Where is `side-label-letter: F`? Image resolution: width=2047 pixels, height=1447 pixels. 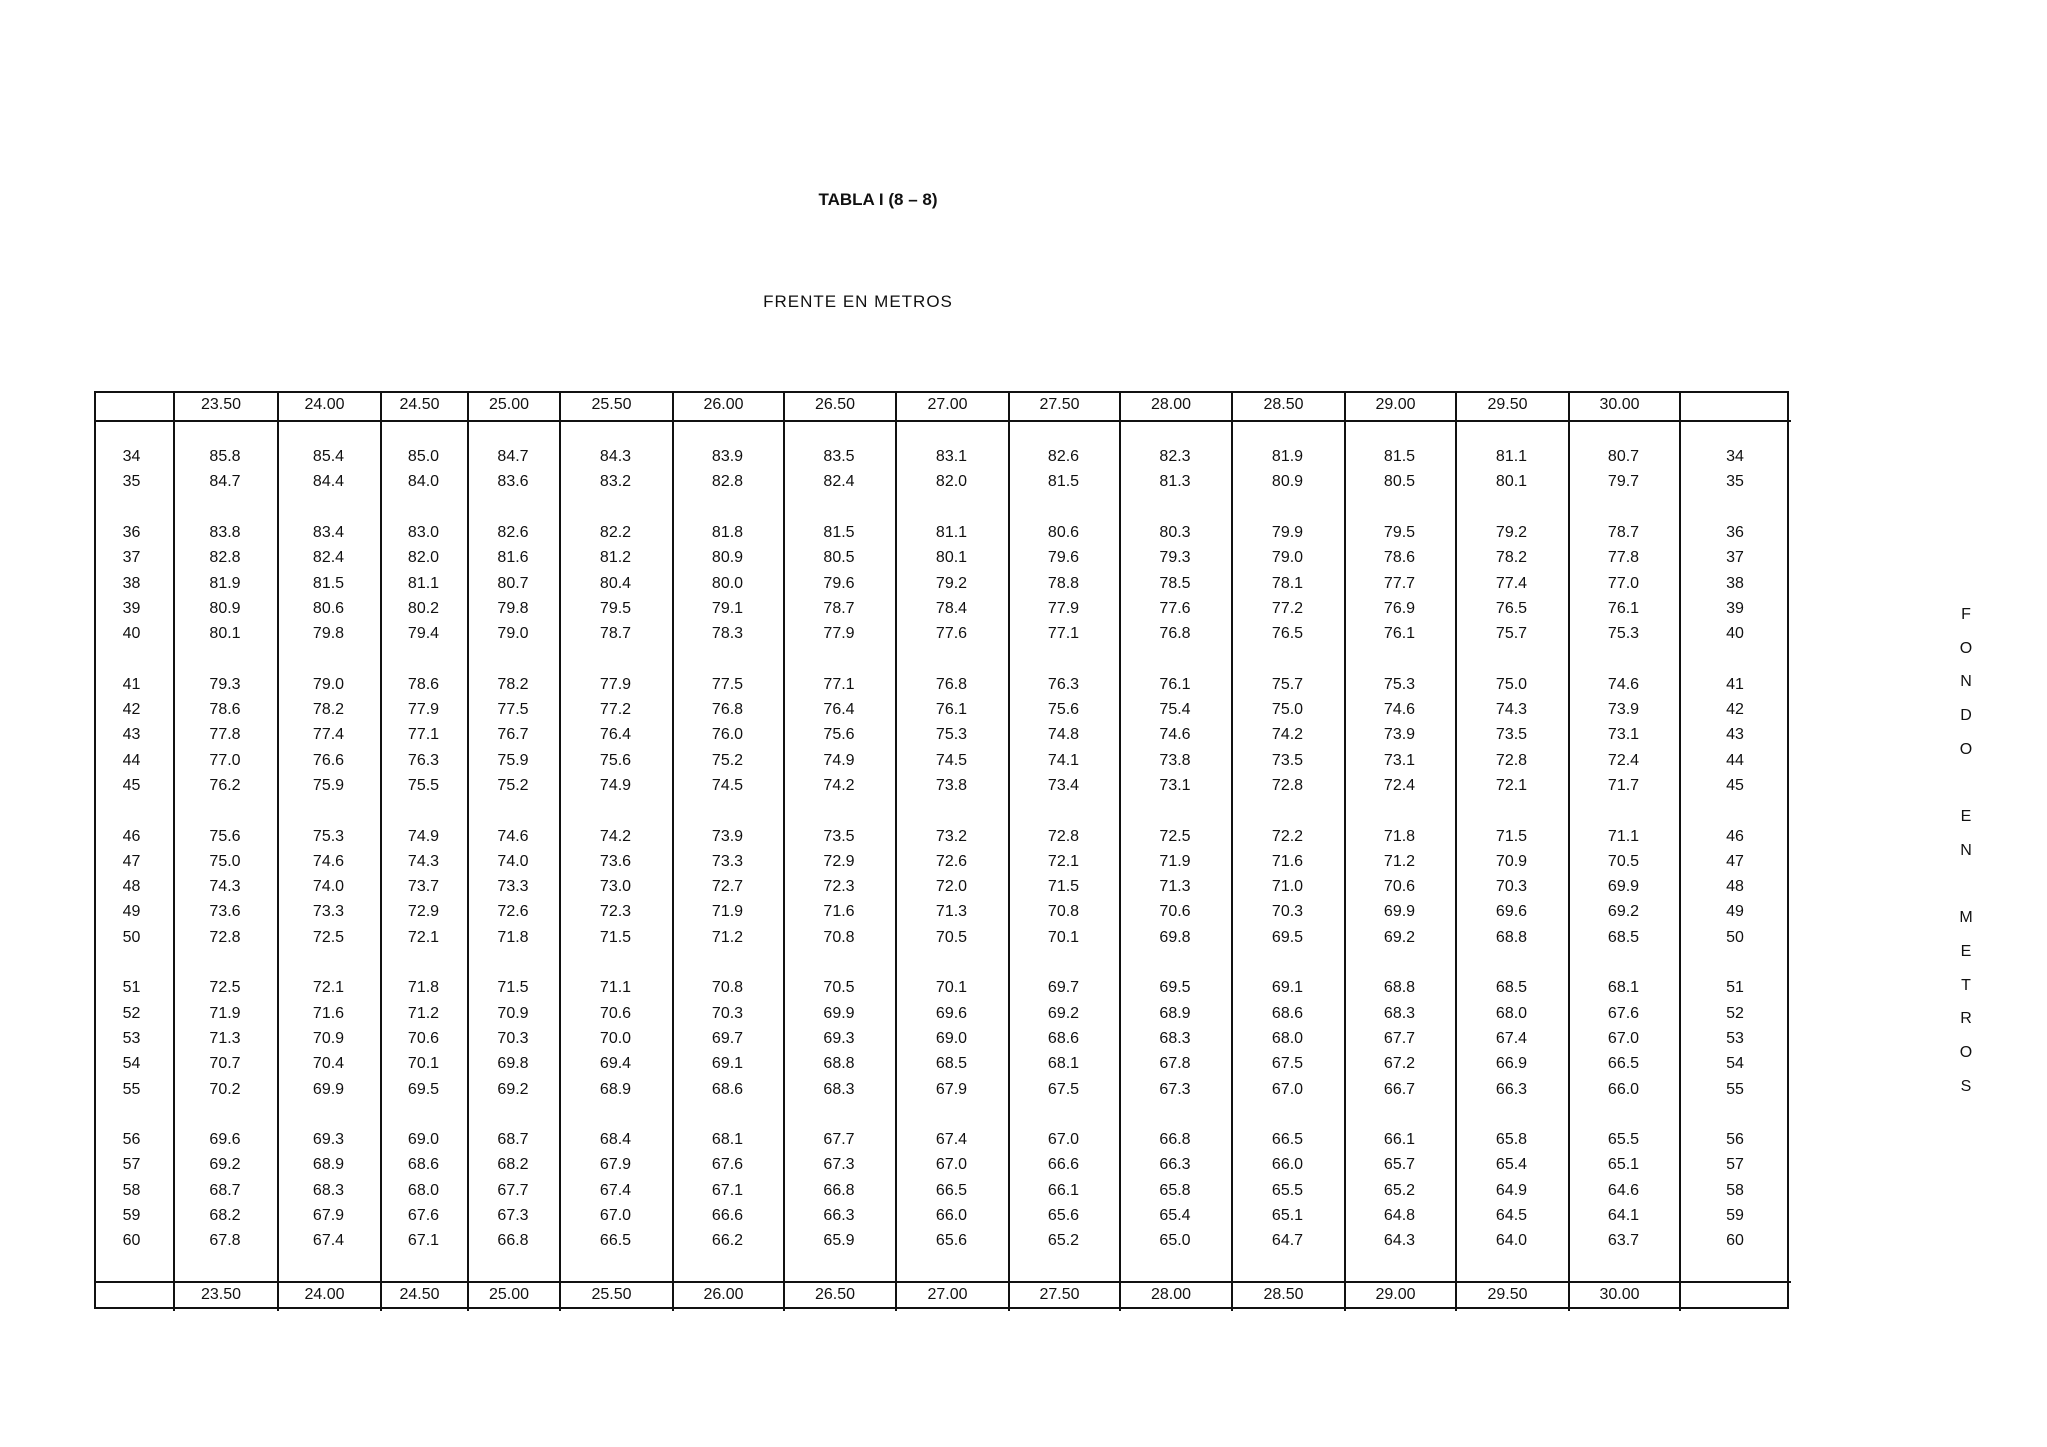
side-label-letter: F is located at coordinates (1966, 614).